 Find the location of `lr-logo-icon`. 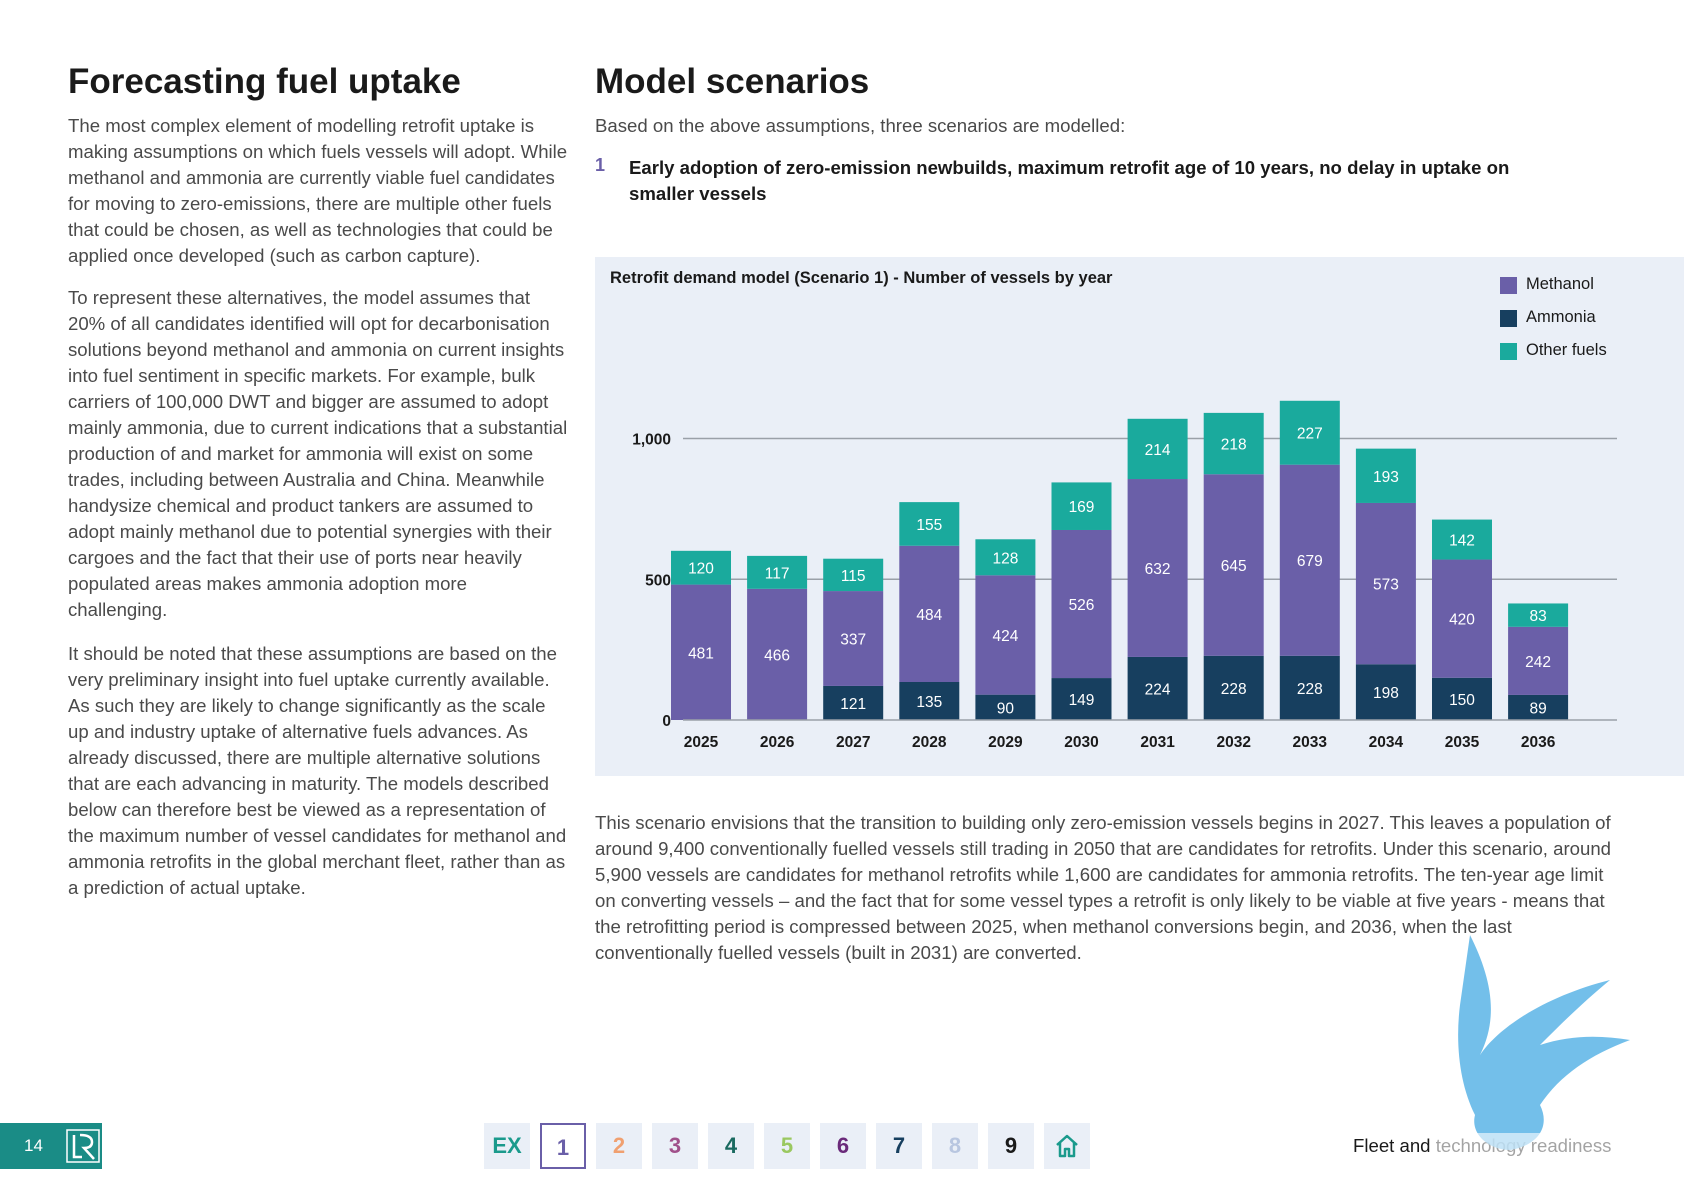

lr-logo-icon is located at coordinates (83, 1146).